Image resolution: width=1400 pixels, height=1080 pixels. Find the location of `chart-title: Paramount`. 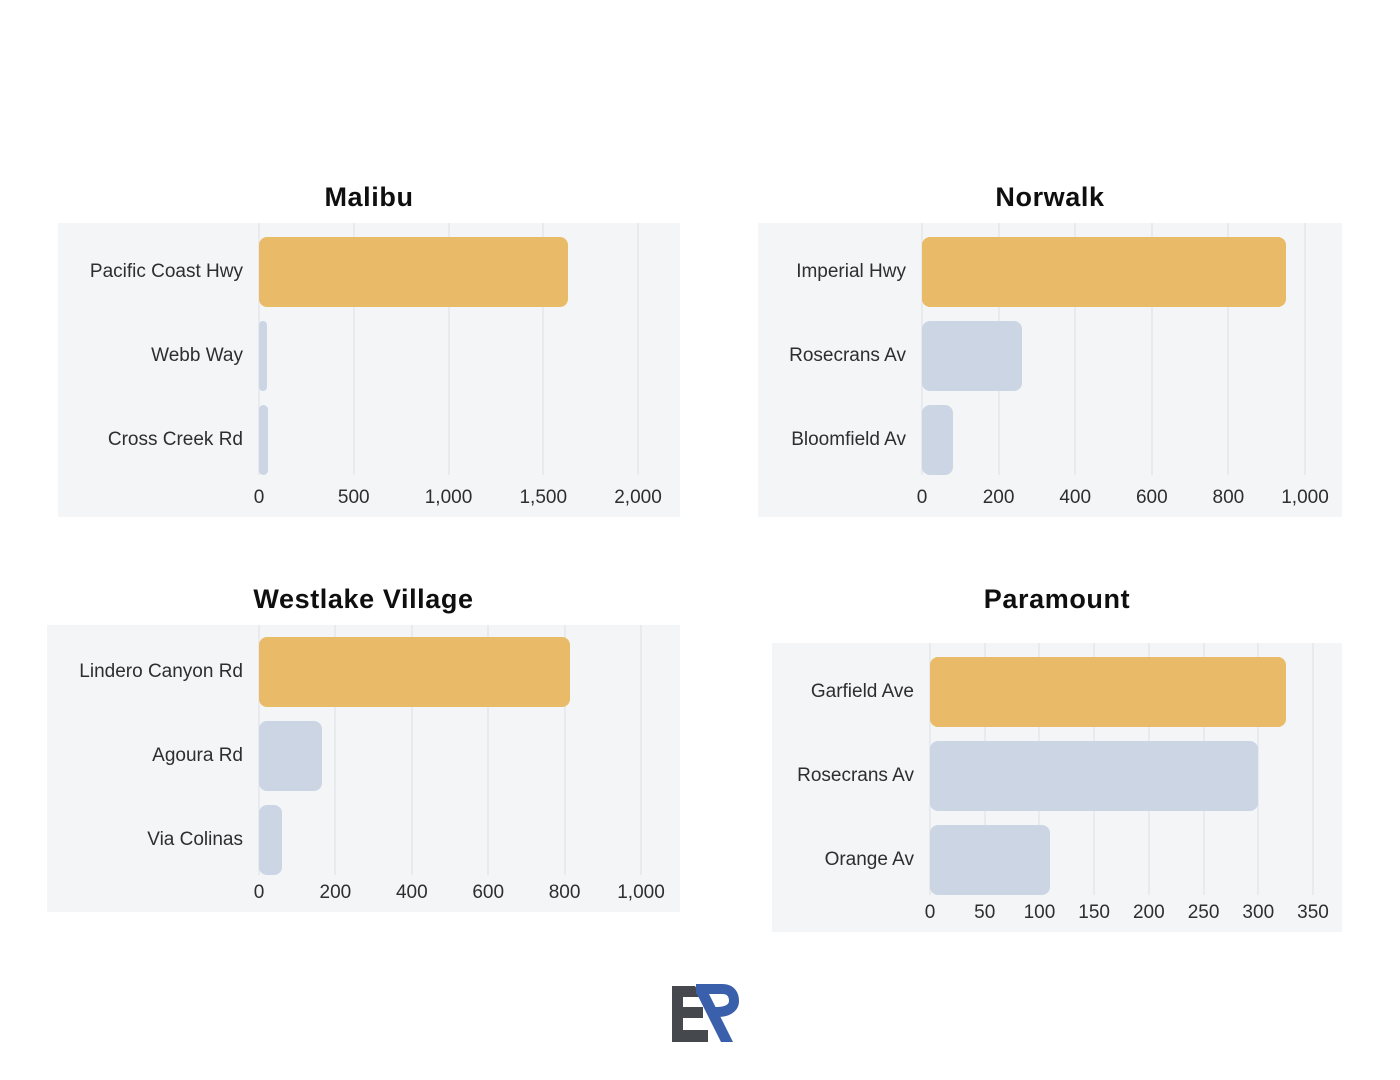

chart-title: Paramount is located at coordinates (1057, 599).